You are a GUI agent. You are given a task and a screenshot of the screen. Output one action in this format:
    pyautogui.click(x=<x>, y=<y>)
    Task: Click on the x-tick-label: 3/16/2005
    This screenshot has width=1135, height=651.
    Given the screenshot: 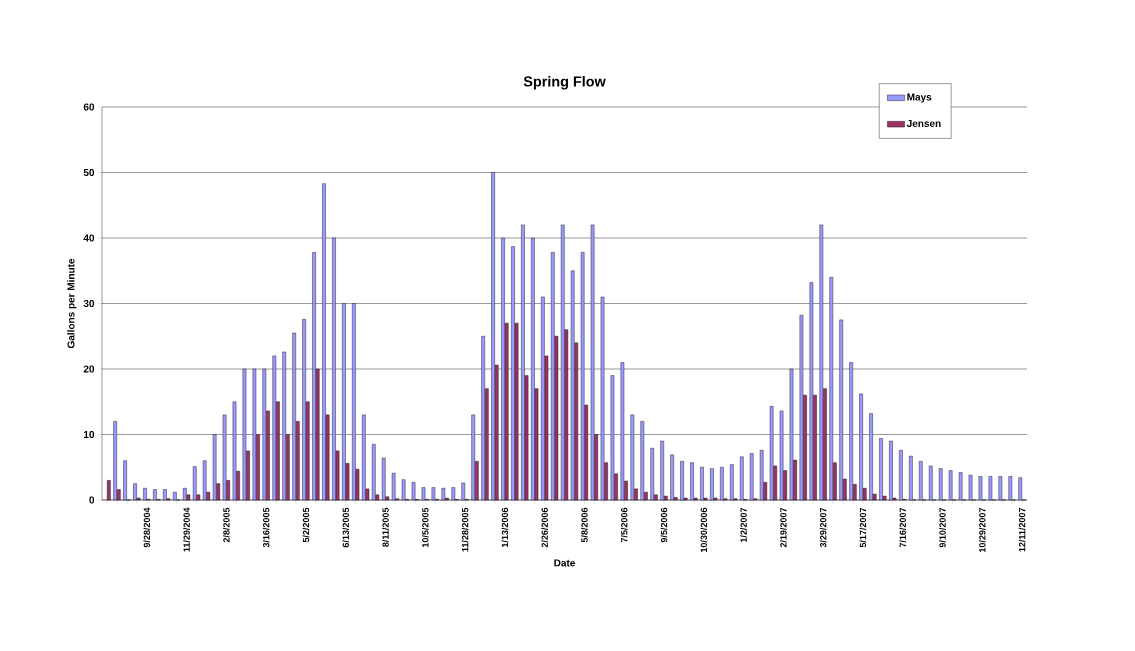 What is the action you would take?
    pyautogui.click(x=266, y=527)
    